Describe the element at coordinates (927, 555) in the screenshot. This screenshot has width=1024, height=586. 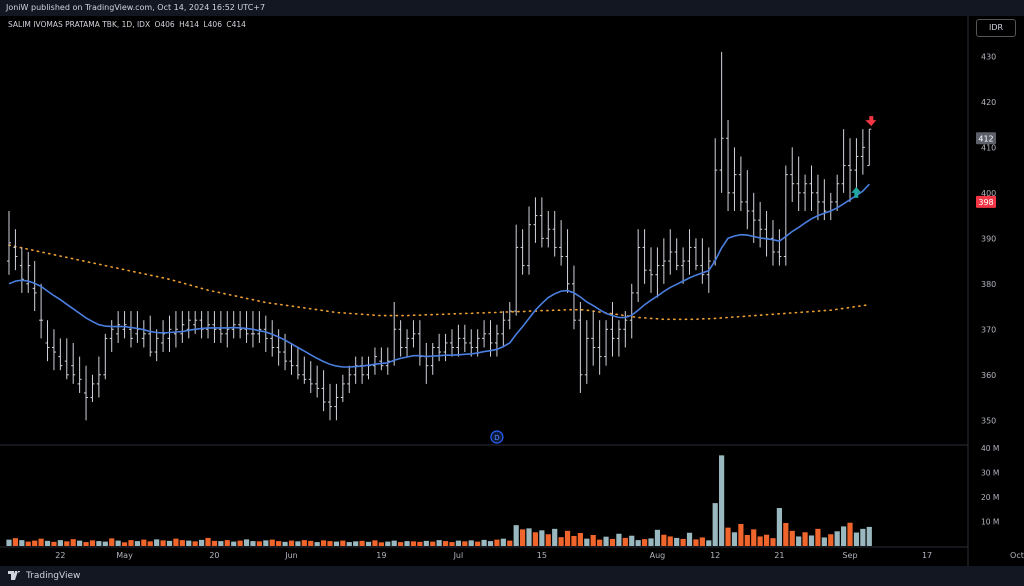
I see `time-tick-label: 17` at that location.